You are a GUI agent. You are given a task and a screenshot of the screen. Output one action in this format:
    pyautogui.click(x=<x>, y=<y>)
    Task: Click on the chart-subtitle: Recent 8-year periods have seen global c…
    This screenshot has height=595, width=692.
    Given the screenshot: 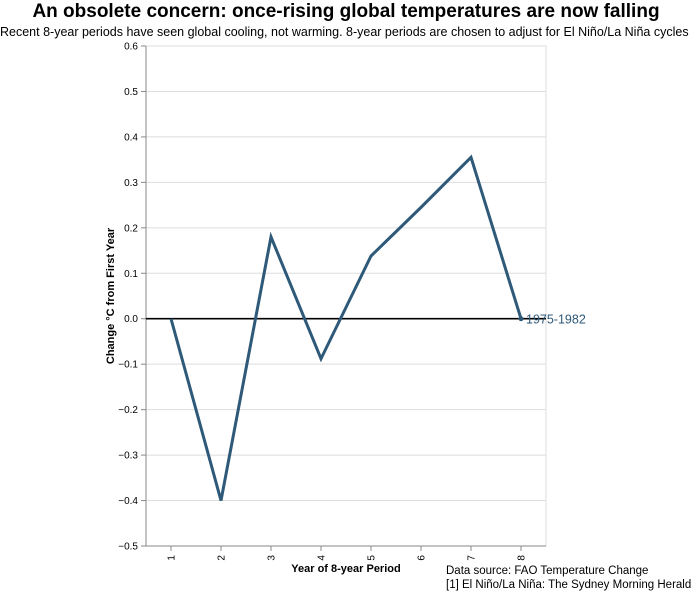 What is the action you would take?
    pyautogui.click(x=346, y=32)
    